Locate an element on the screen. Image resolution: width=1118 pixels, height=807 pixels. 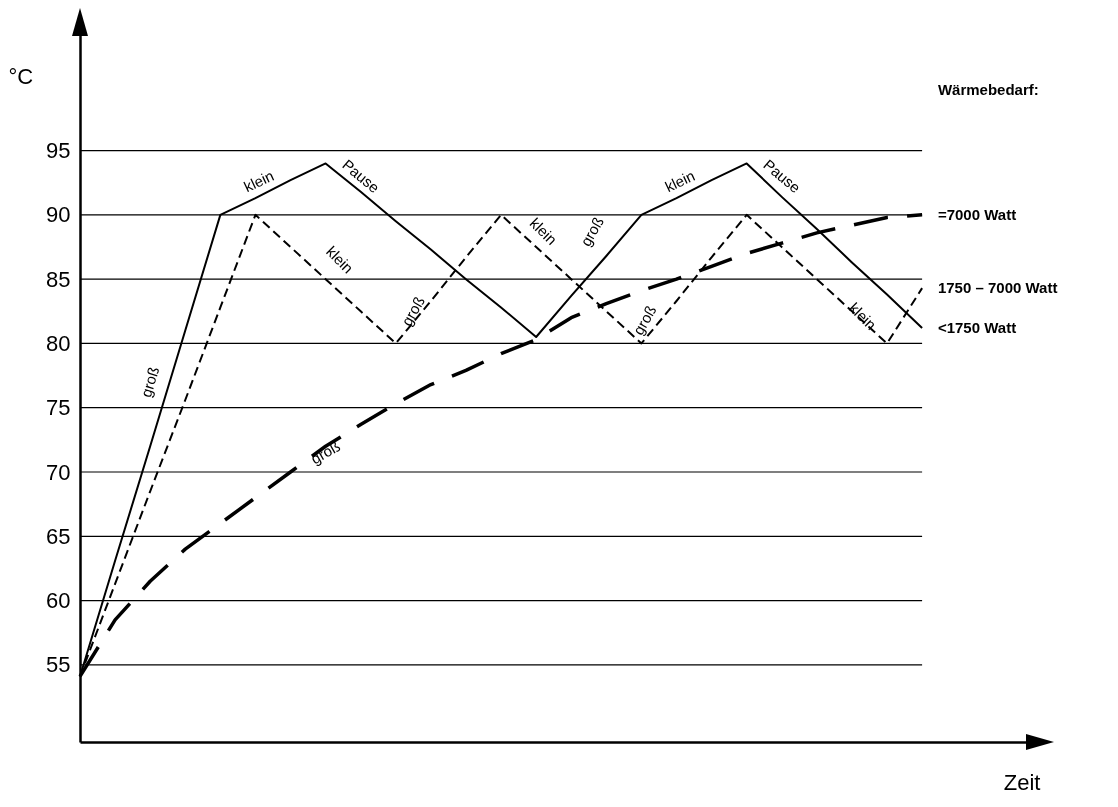
y-axis-title: °C is located at coordinates (21, 76).